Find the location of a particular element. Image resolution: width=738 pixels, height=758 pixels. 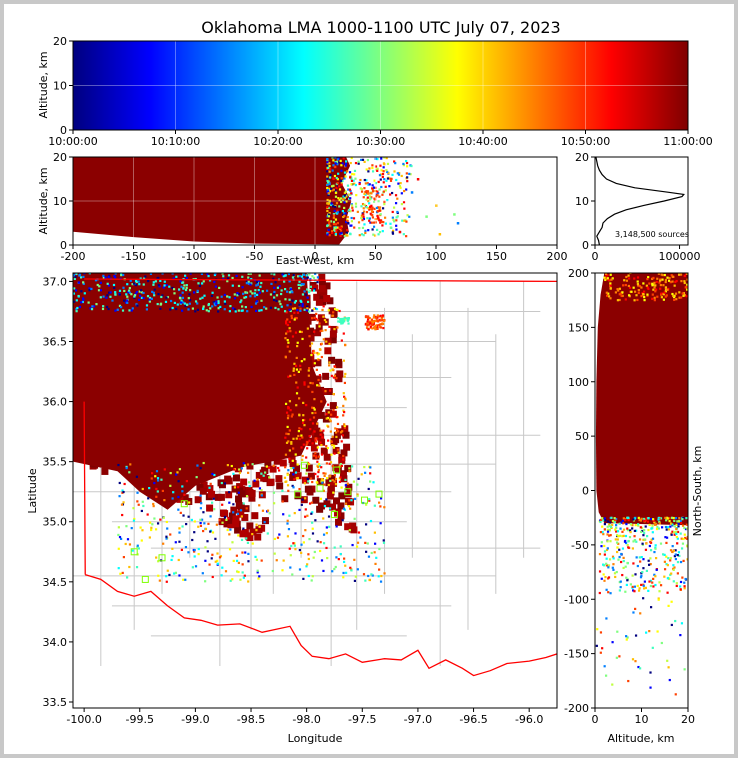

x-tick-label: 10:10:00 is located at coordinates (175, 141).